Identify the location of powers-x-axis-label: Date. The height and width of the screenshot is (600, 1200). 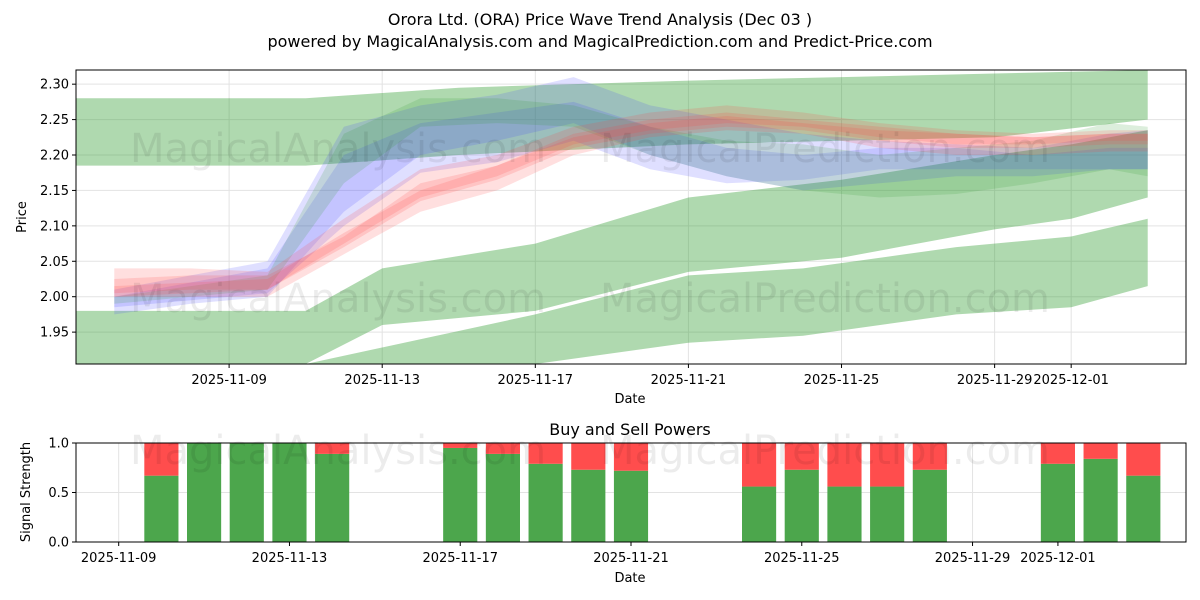
(629, 578).